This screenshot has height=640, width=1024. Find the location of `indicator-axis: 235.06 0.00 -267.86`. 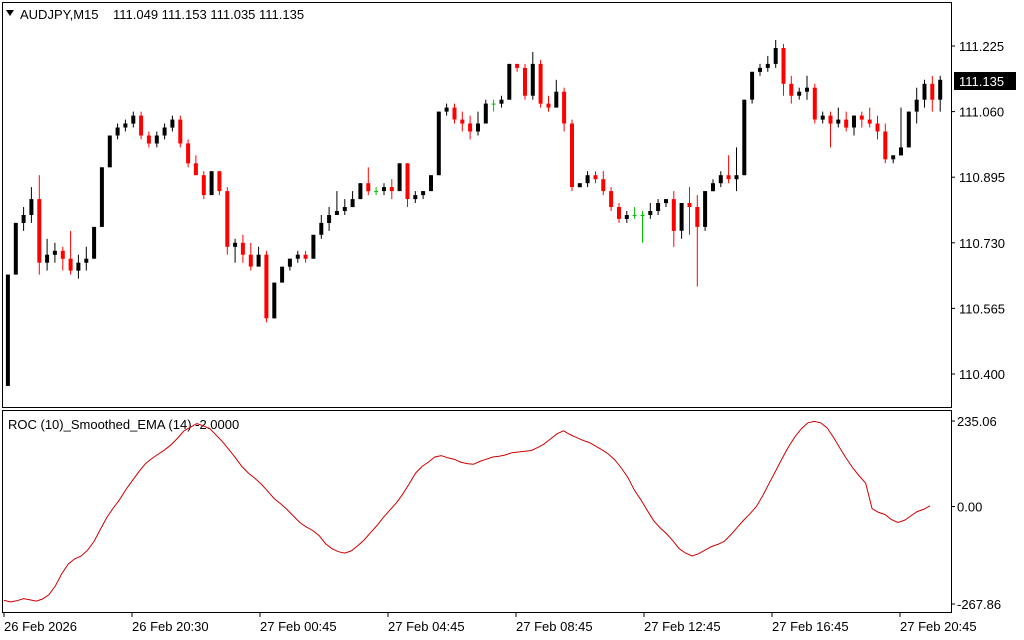

indicator-axis: 235.06 0.00 -267.86 is located at coordinates (976, 513).